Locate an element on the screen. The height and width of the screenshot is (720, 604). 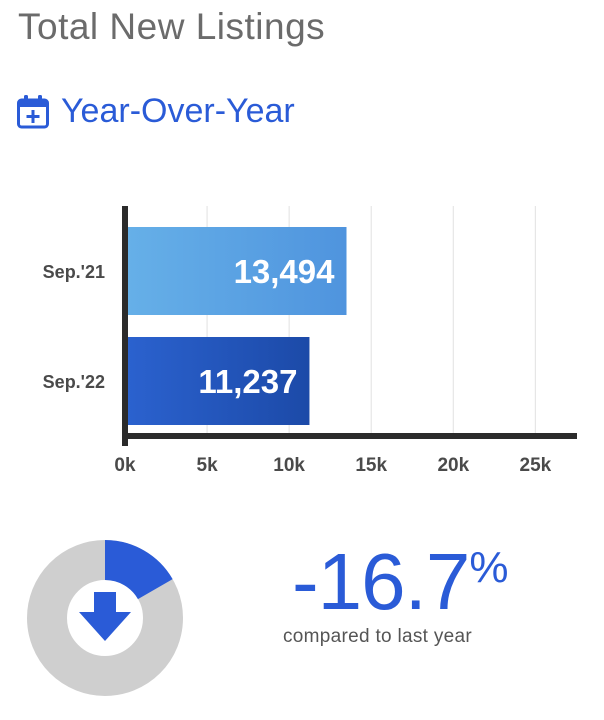
bar-value-label: 11,237 is located at coordinates (247, 381).